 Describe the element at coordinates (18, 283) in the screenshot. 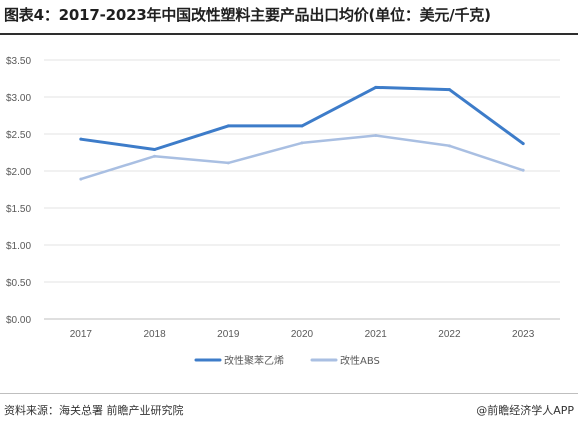

I see `y-tick-label: $0.50` at that location.